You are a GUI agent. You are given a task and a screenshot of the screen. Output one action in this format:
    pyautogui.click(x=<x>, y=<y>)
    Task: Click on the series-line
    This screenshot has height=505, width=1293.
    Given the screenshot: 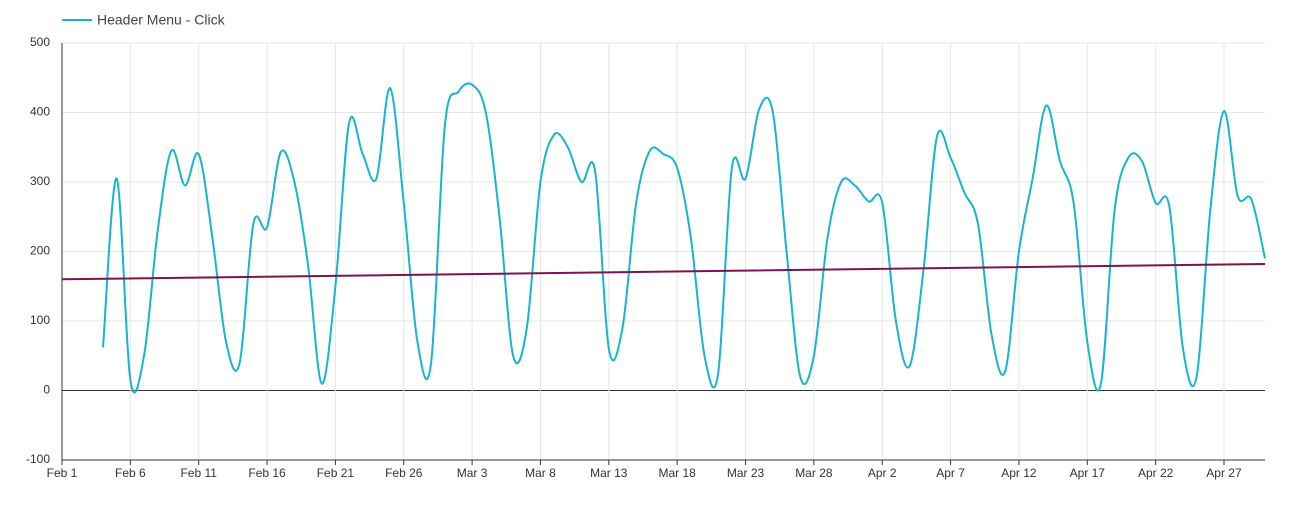 What is the action you would take?
    pyautogui.click(x=663, y=272)
    